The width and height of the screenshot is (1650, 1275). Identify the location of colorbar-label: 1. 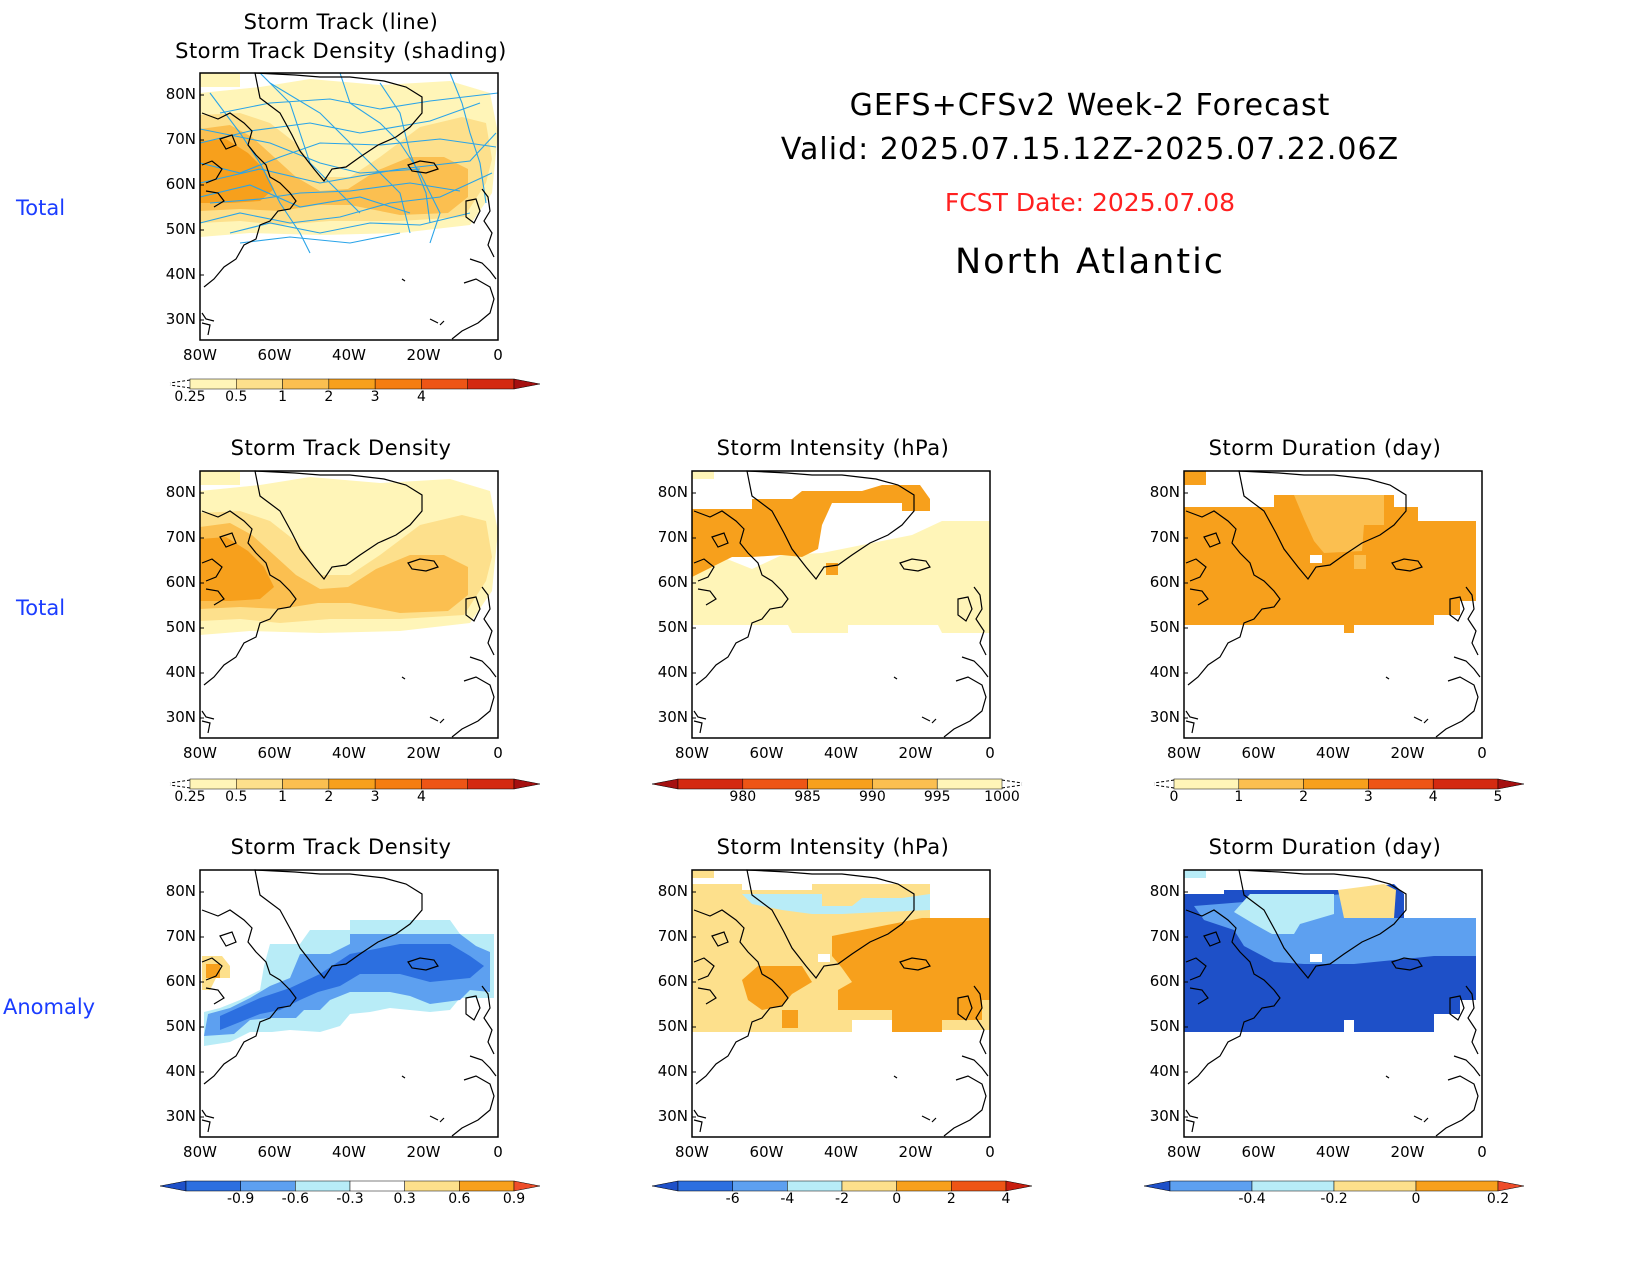
(283, 797).